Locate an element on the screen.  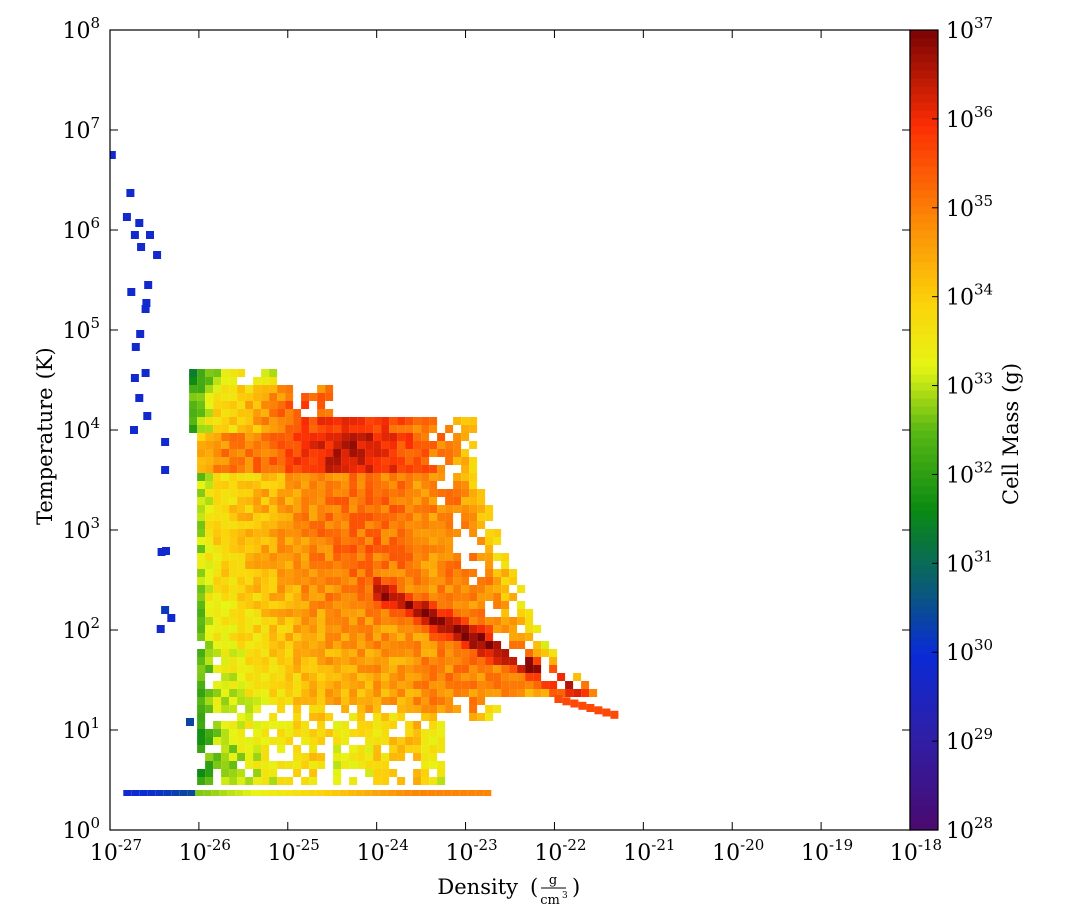
x-tick-label: 10-24 is located at coordinates (383, 851).